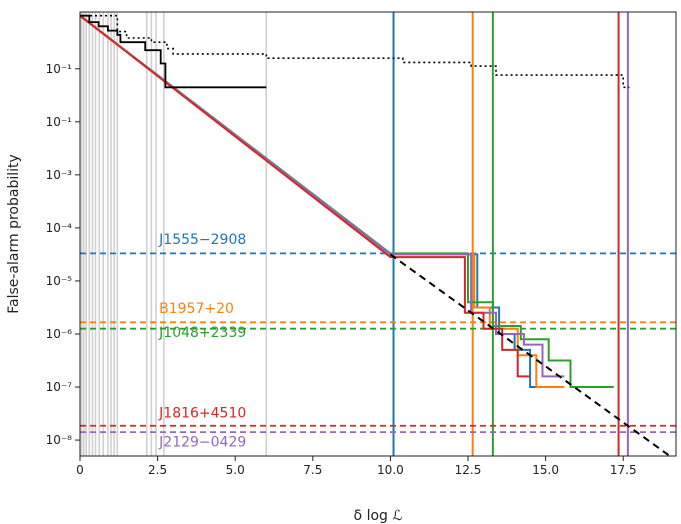 This screenshot has width=681, height=524. What do you see at coordinates (468, 470) in the screenshot?
I see `x-tick-label: 12.5` at bounding box center [468, 470].